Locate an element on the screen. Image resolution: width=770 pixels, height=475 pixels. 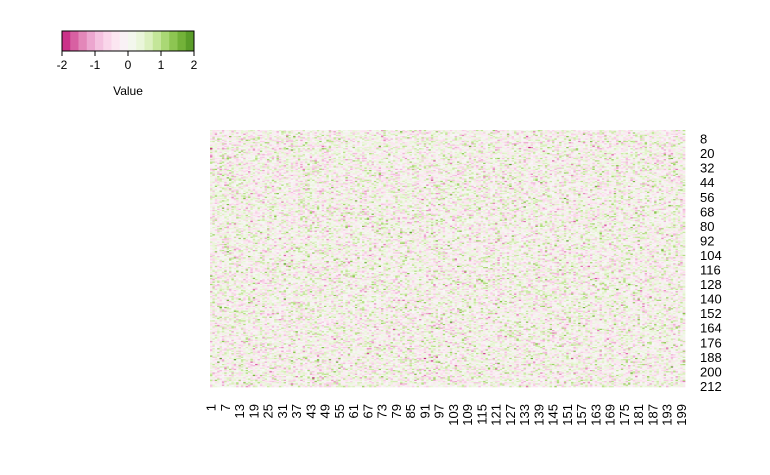
color-key-tick-label: -2 is located at coordinates (62, 65).